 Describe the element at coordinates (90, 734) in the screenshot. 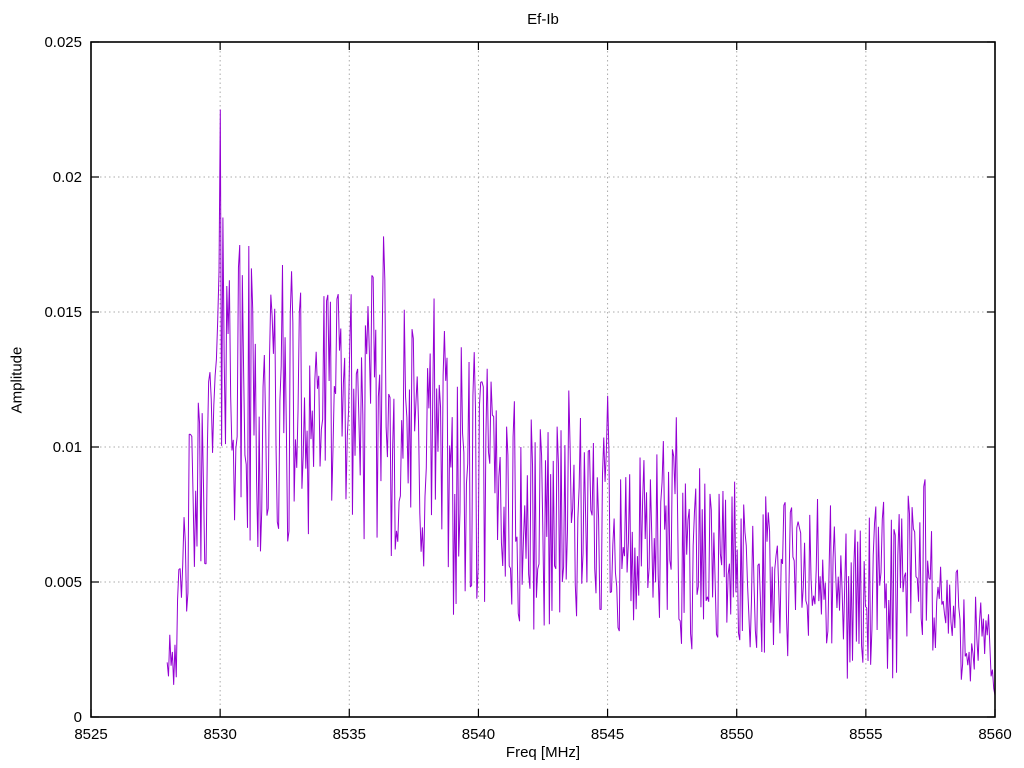

I see `x-tick-label: 8525` at that location.